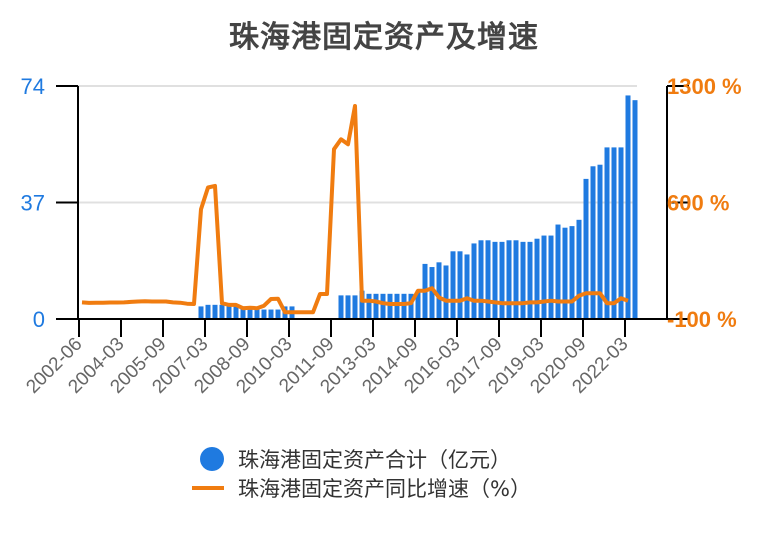 This screenshot has height=540, width=768. I want to click on legend: 珠海港固定资产合计（亿元） 珠海港固定资产同比增速（%）, so click(361, 473).